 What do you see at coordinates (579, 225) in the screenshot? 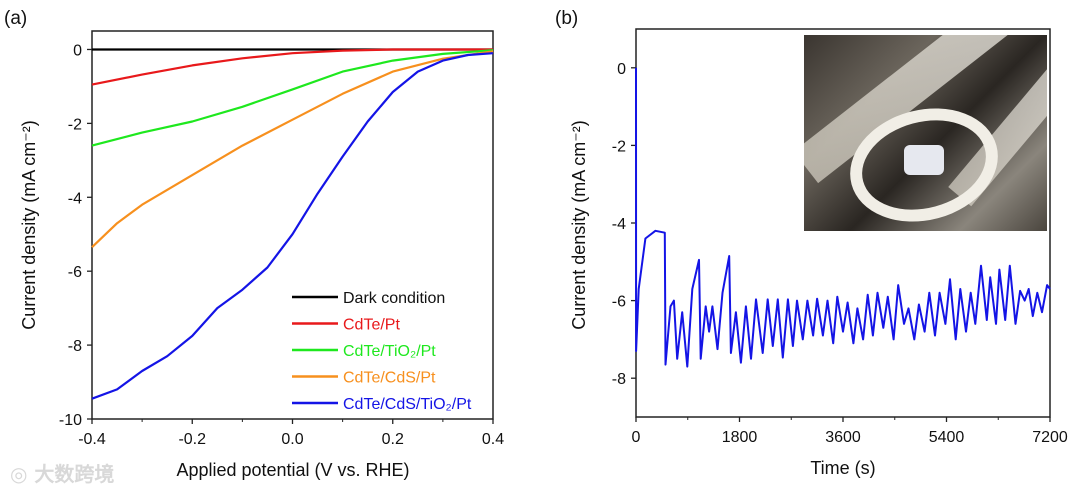
I see `y-axis-label-b: Current density (mA cm⁻²)` at bounding box center [579, 225].